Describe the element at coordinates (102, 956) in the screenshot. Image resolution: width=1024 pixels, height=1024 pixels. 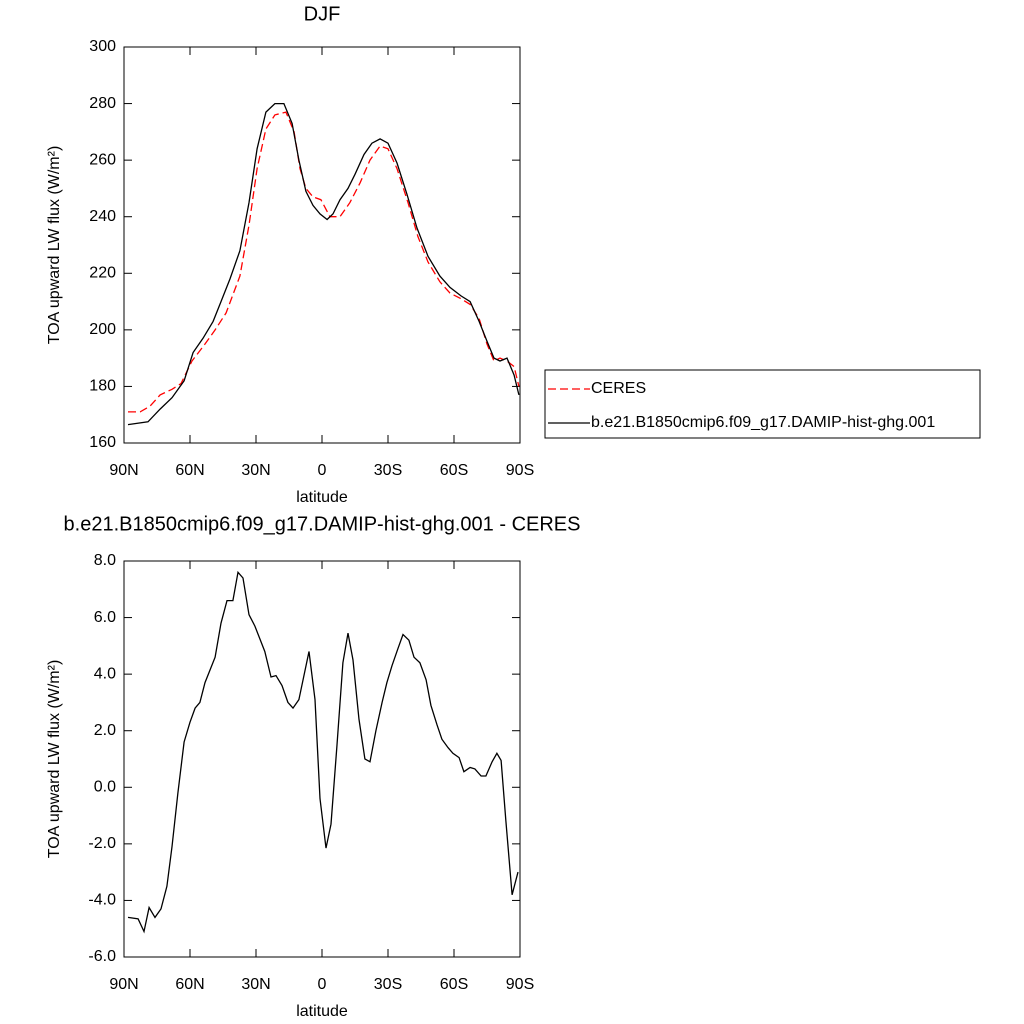
I see `y-tick-label: -6.0` at that location.